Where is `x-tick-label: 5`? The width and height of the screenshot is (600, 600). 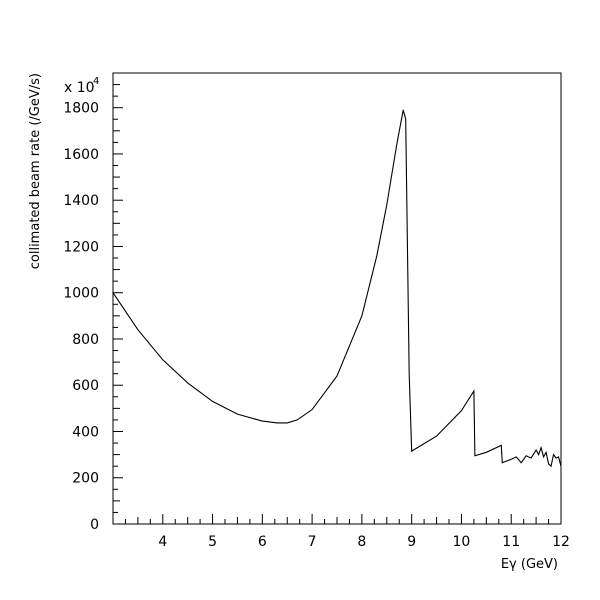 x-tick-label: 5 is located at coordinates (212, 542).